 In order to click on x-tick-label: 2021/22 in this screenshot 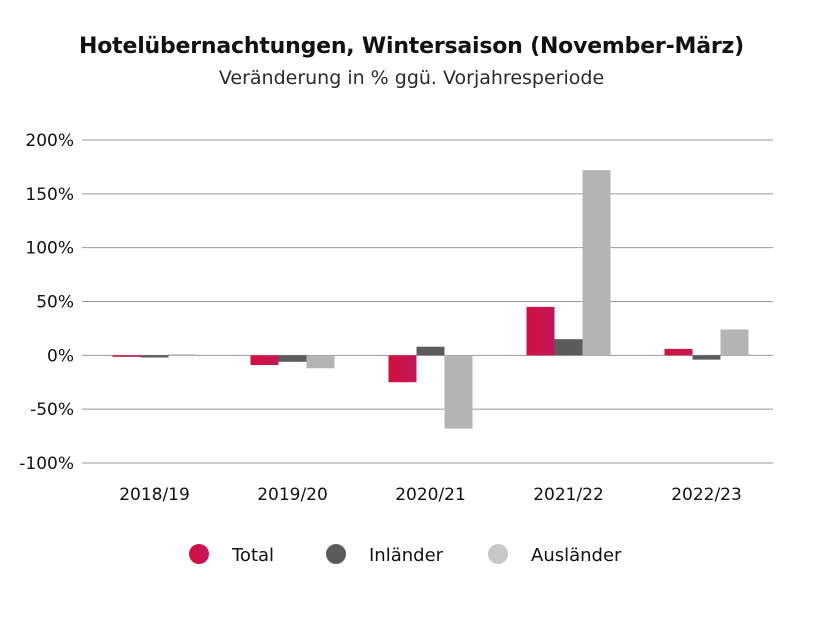, I will do `click(568, 495)`.